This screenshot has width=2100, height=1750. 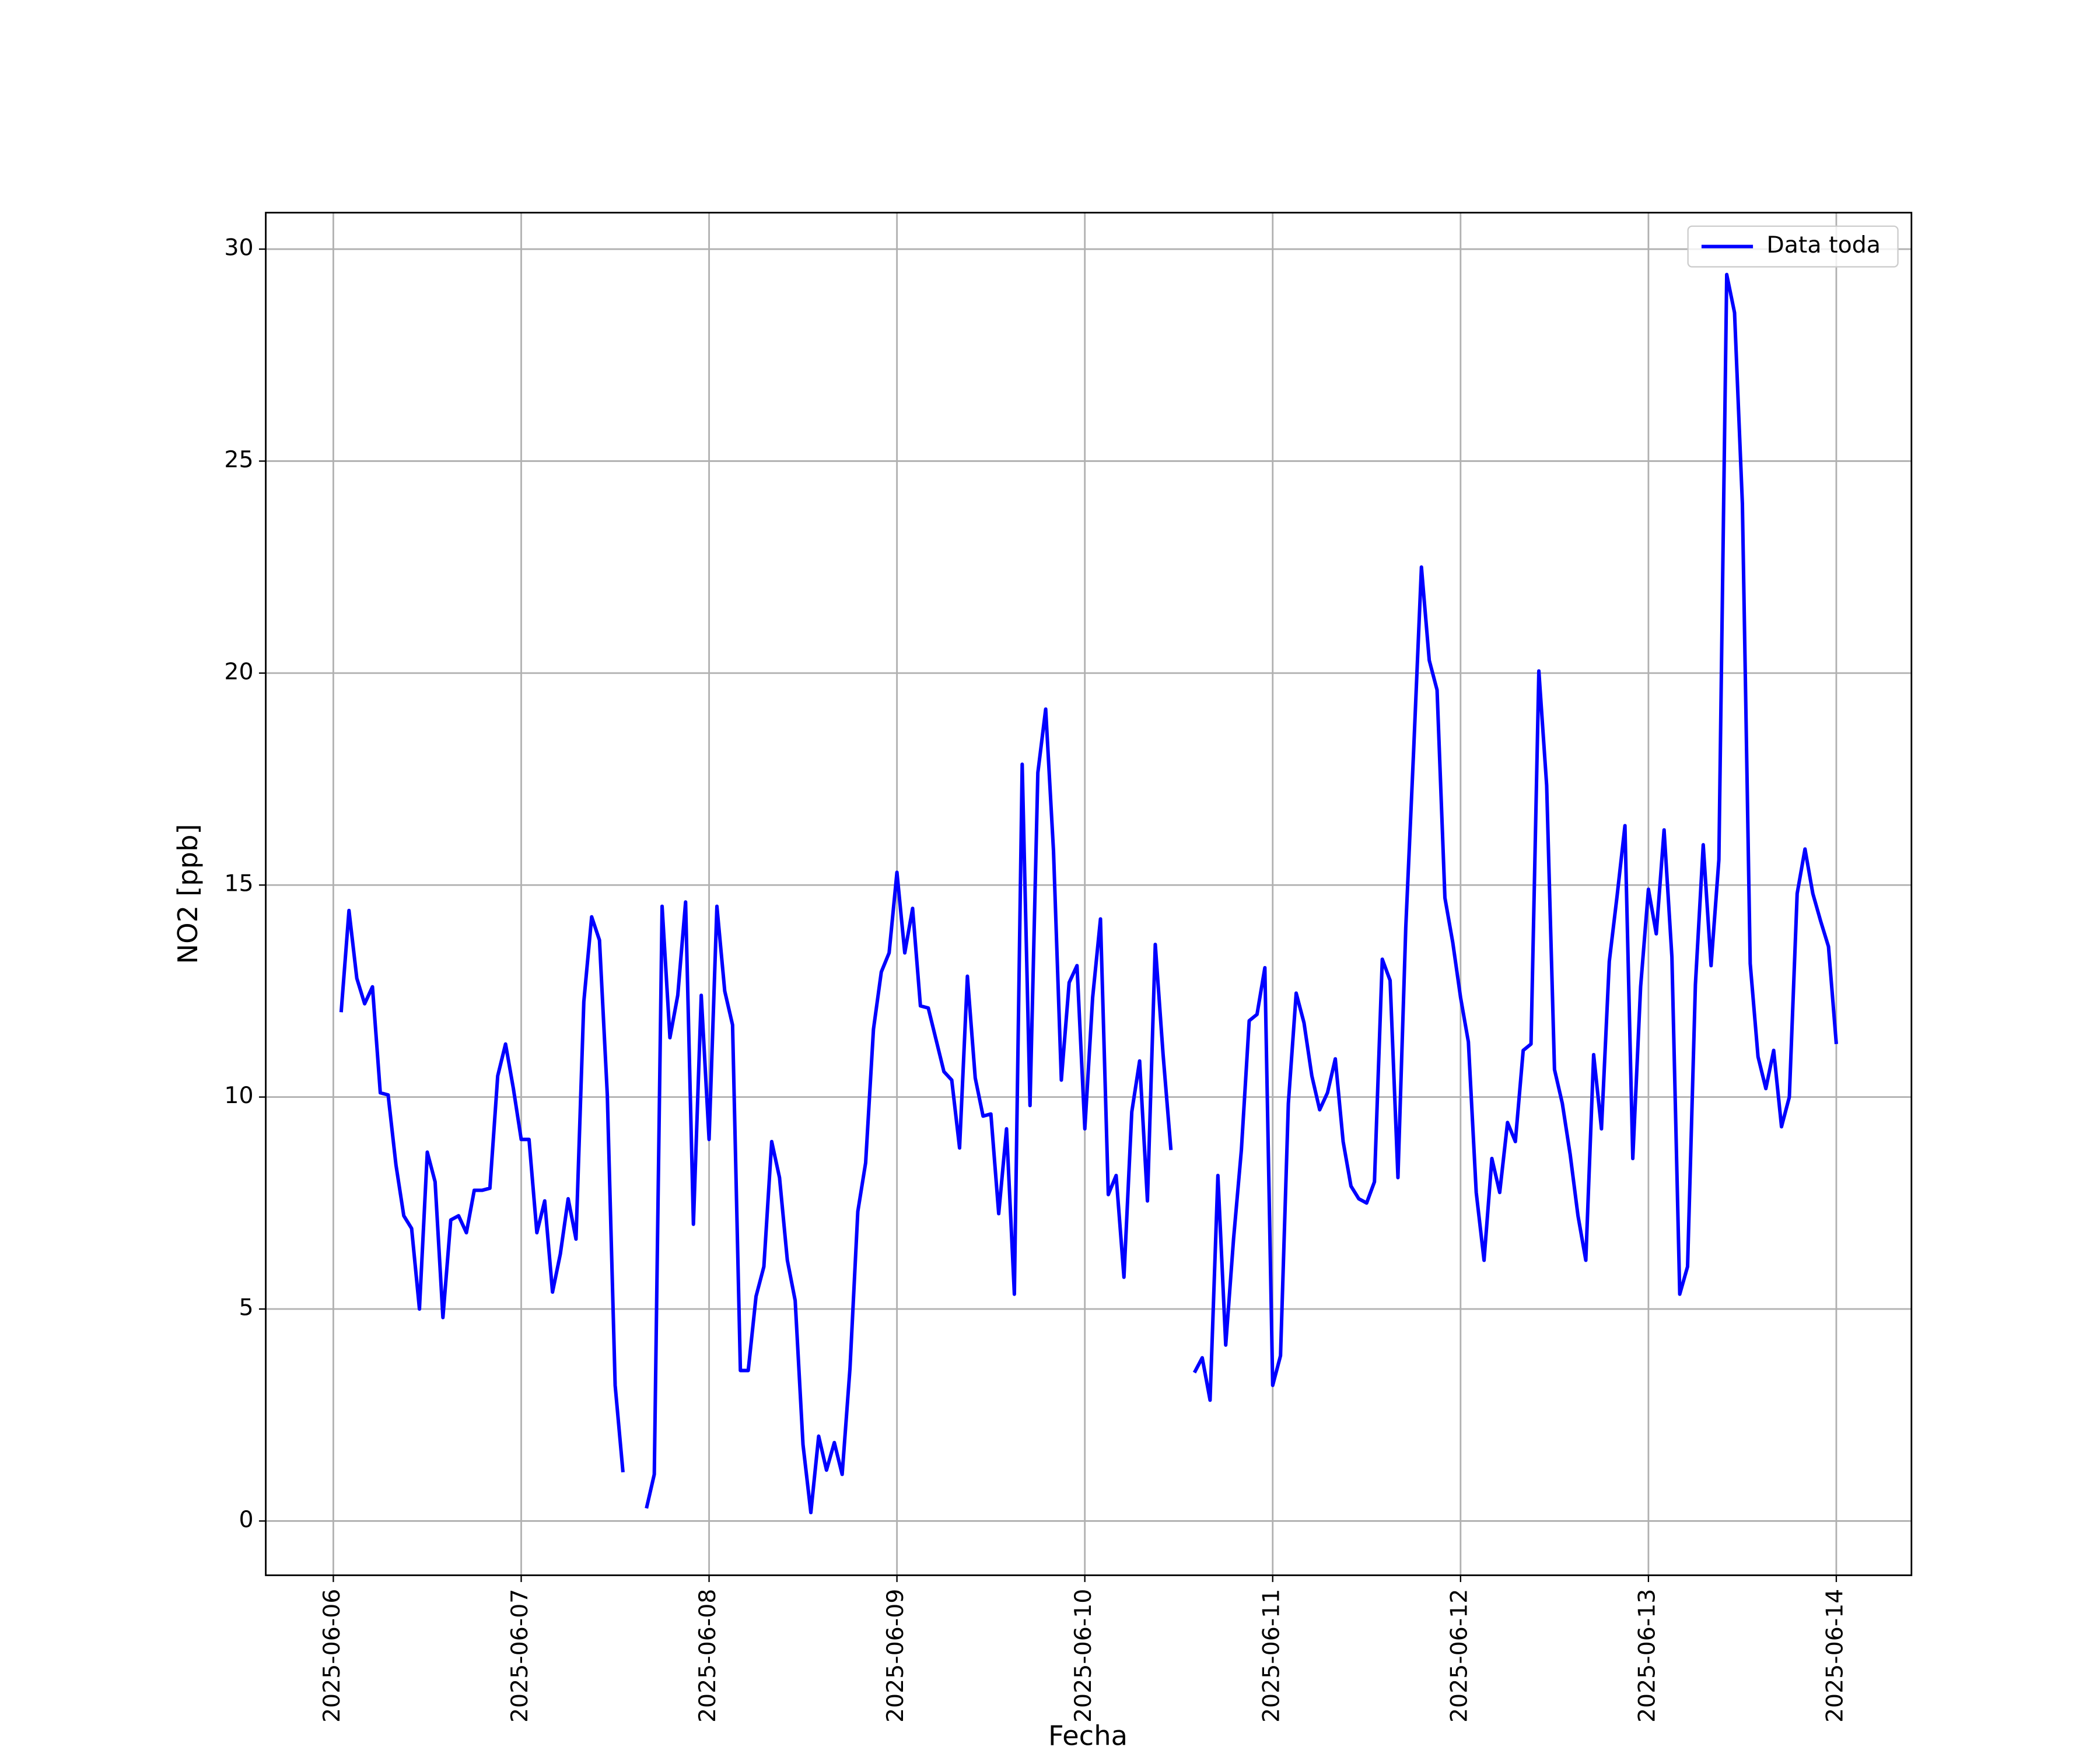 What do you see at coordinates (238, 883) in the screenshot?
I see `y-tick-label: 15` at bounding box center [238, 883].